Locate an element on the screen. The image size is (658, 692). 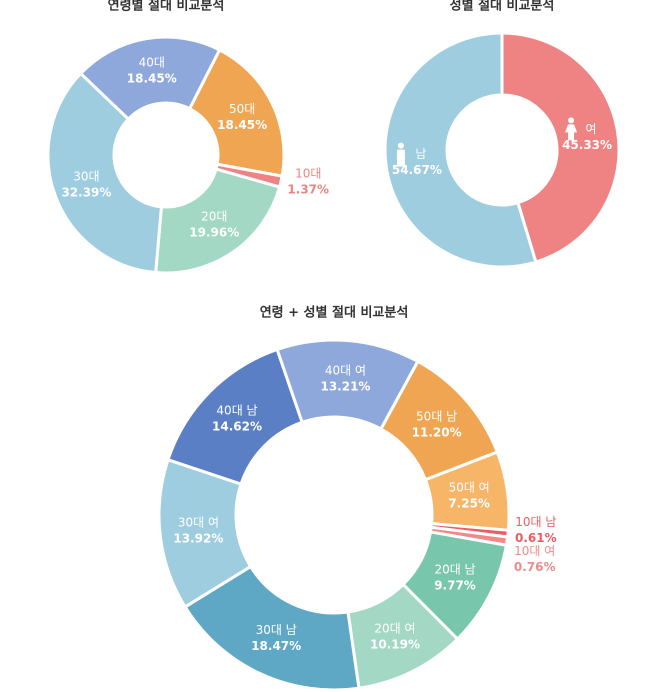
slice-value: 45.33% is located at coordinates (587, 145).